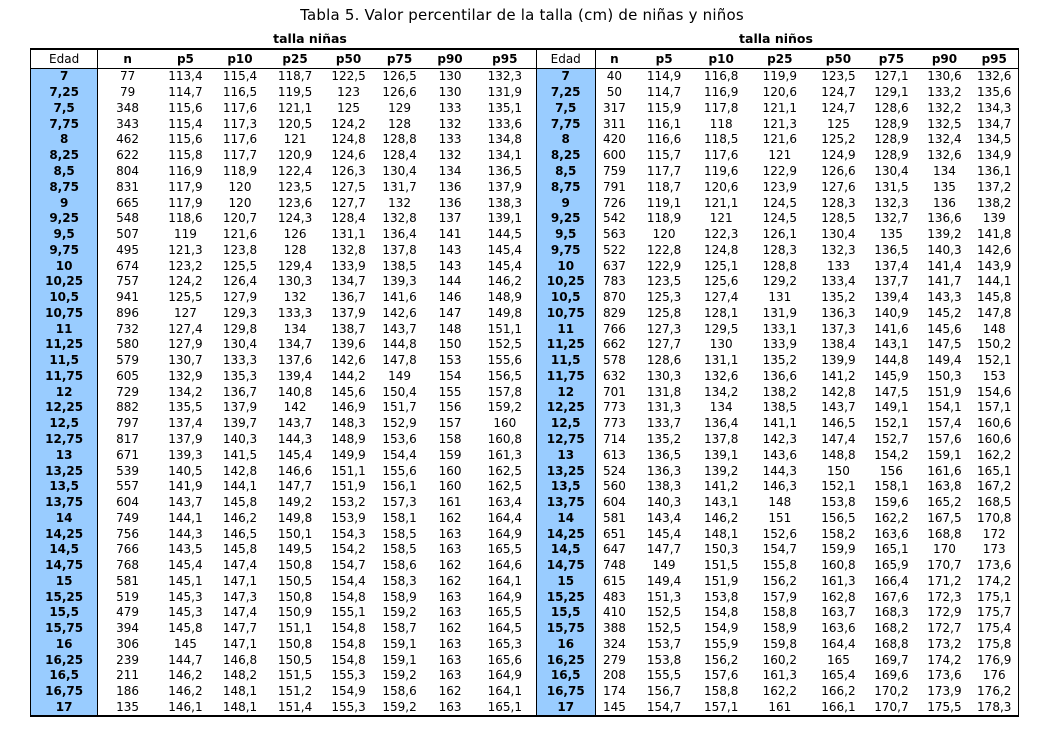  I want to click on age-cell-boys: 12, so click(565, 392).